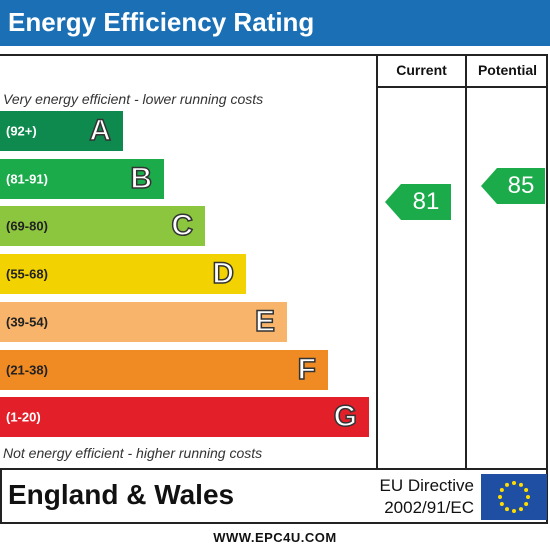  What do you see at coordinates (27, 274) in the screenshot?
I see `band-d-range: (55-68)` at bounding box center [27, 274].